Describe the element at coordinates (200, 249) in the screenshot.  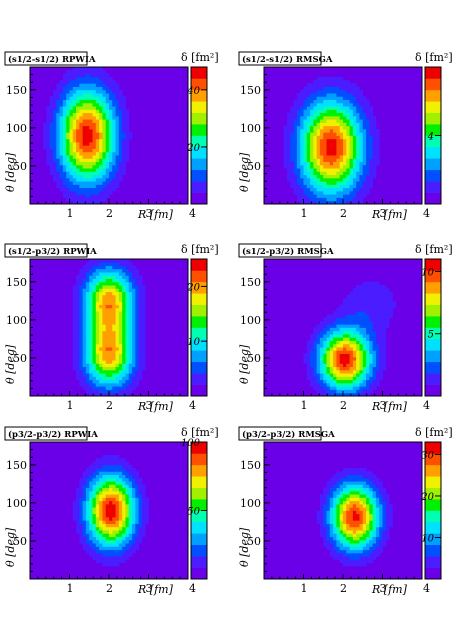
I see `colorbar-label: δ [fm²]` at that location.